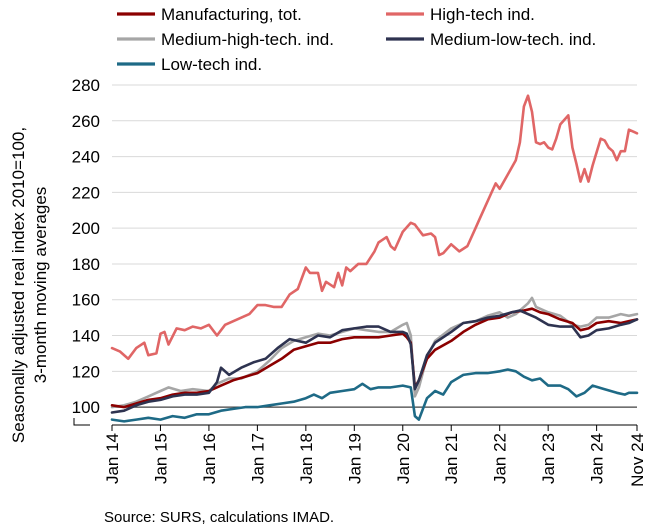  Describe the element at coordinates (86, 251) in the screenshot. I see `y-axis-ticks: 100 120 140 160 180 200 220 240 260 280` at that location.